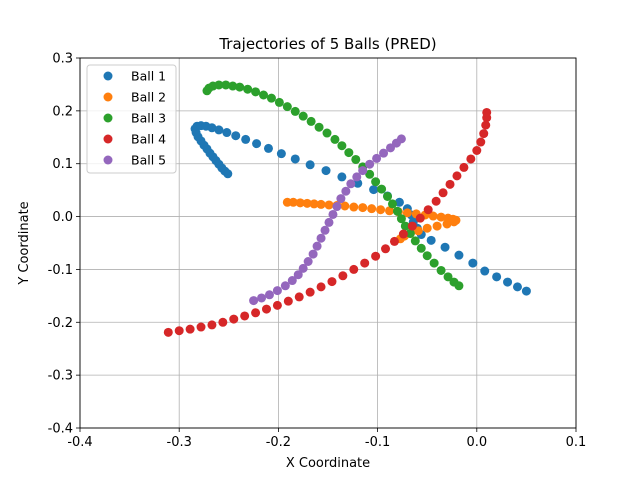  I want to click on y-tick-label: 0.0, so click(62, 217).